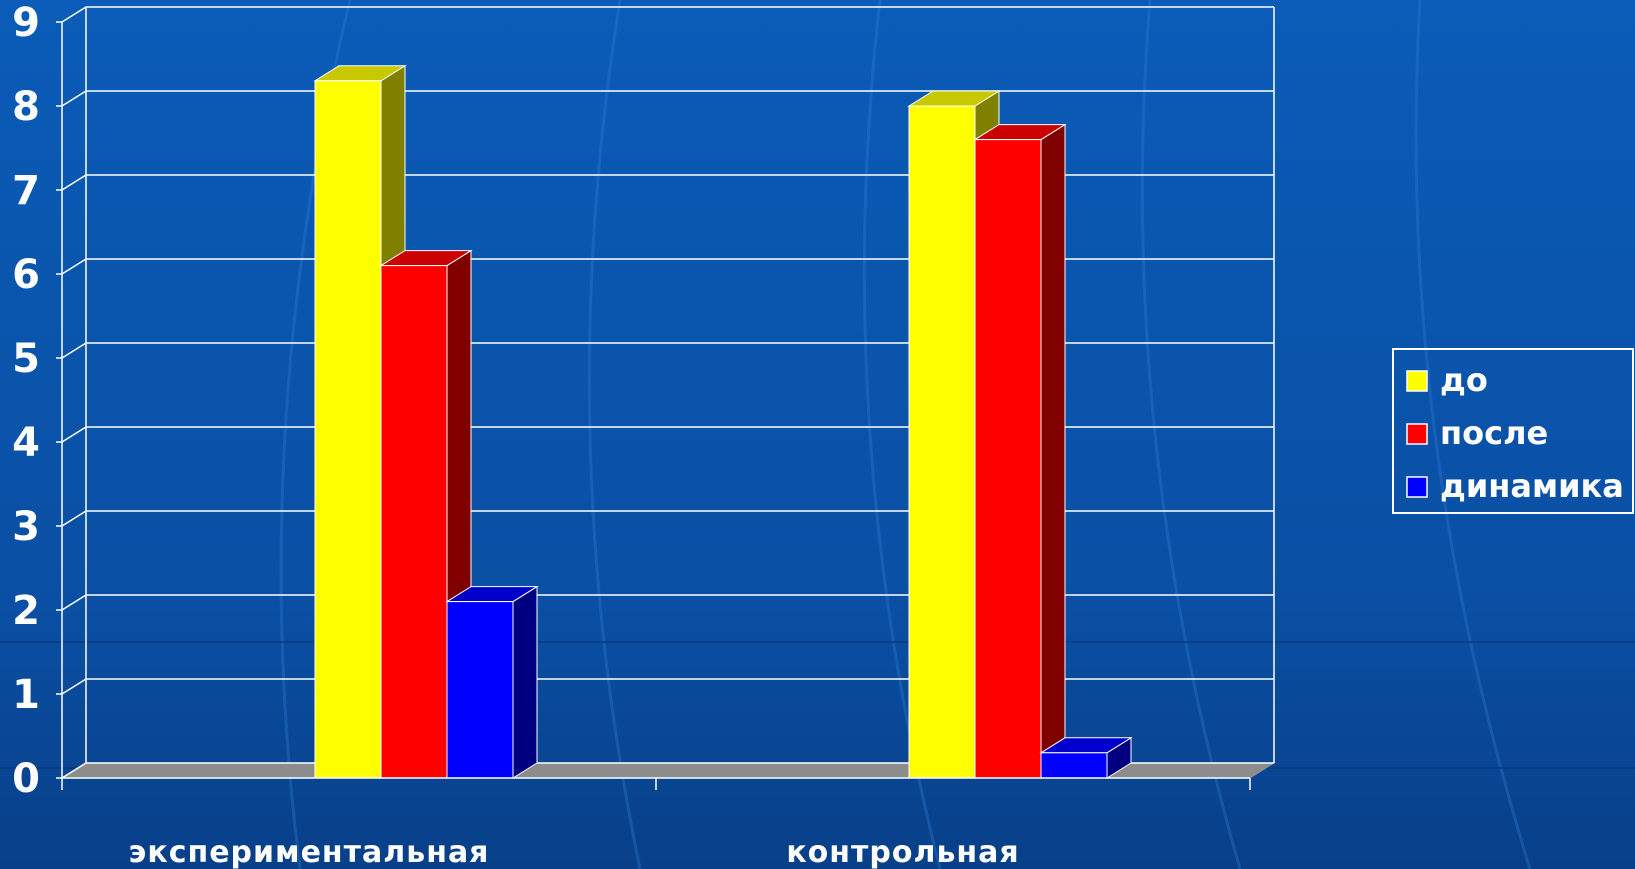 Image resolution: width=1635 pixels, height=869 pixels. I want to click on legend-box, so click(1513, 431).